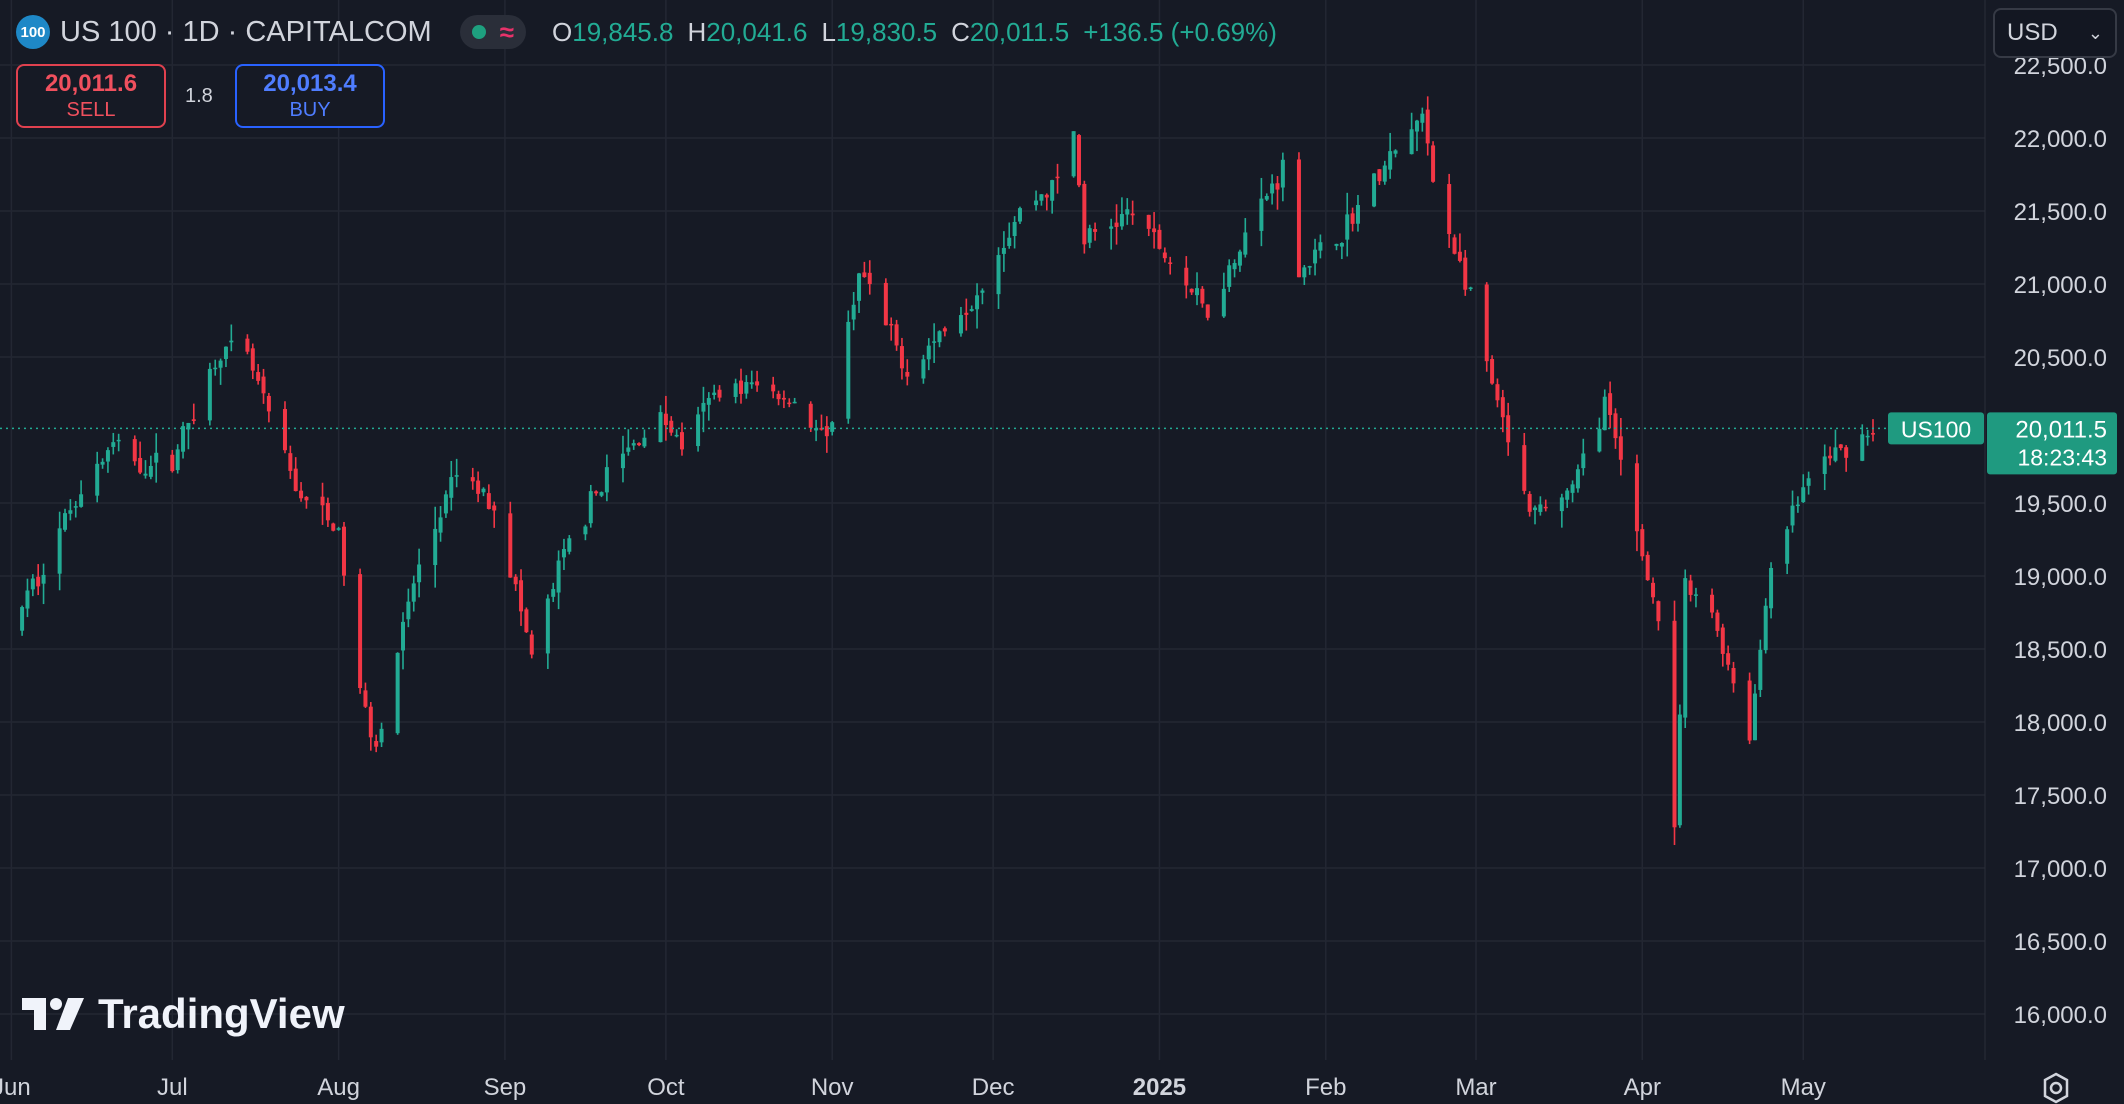 The width and height of the screenshot is (2124, 1104). Describe the element at coordinates (506, 31) in the screenshot. I see `wave-icon: ≈` at that location.